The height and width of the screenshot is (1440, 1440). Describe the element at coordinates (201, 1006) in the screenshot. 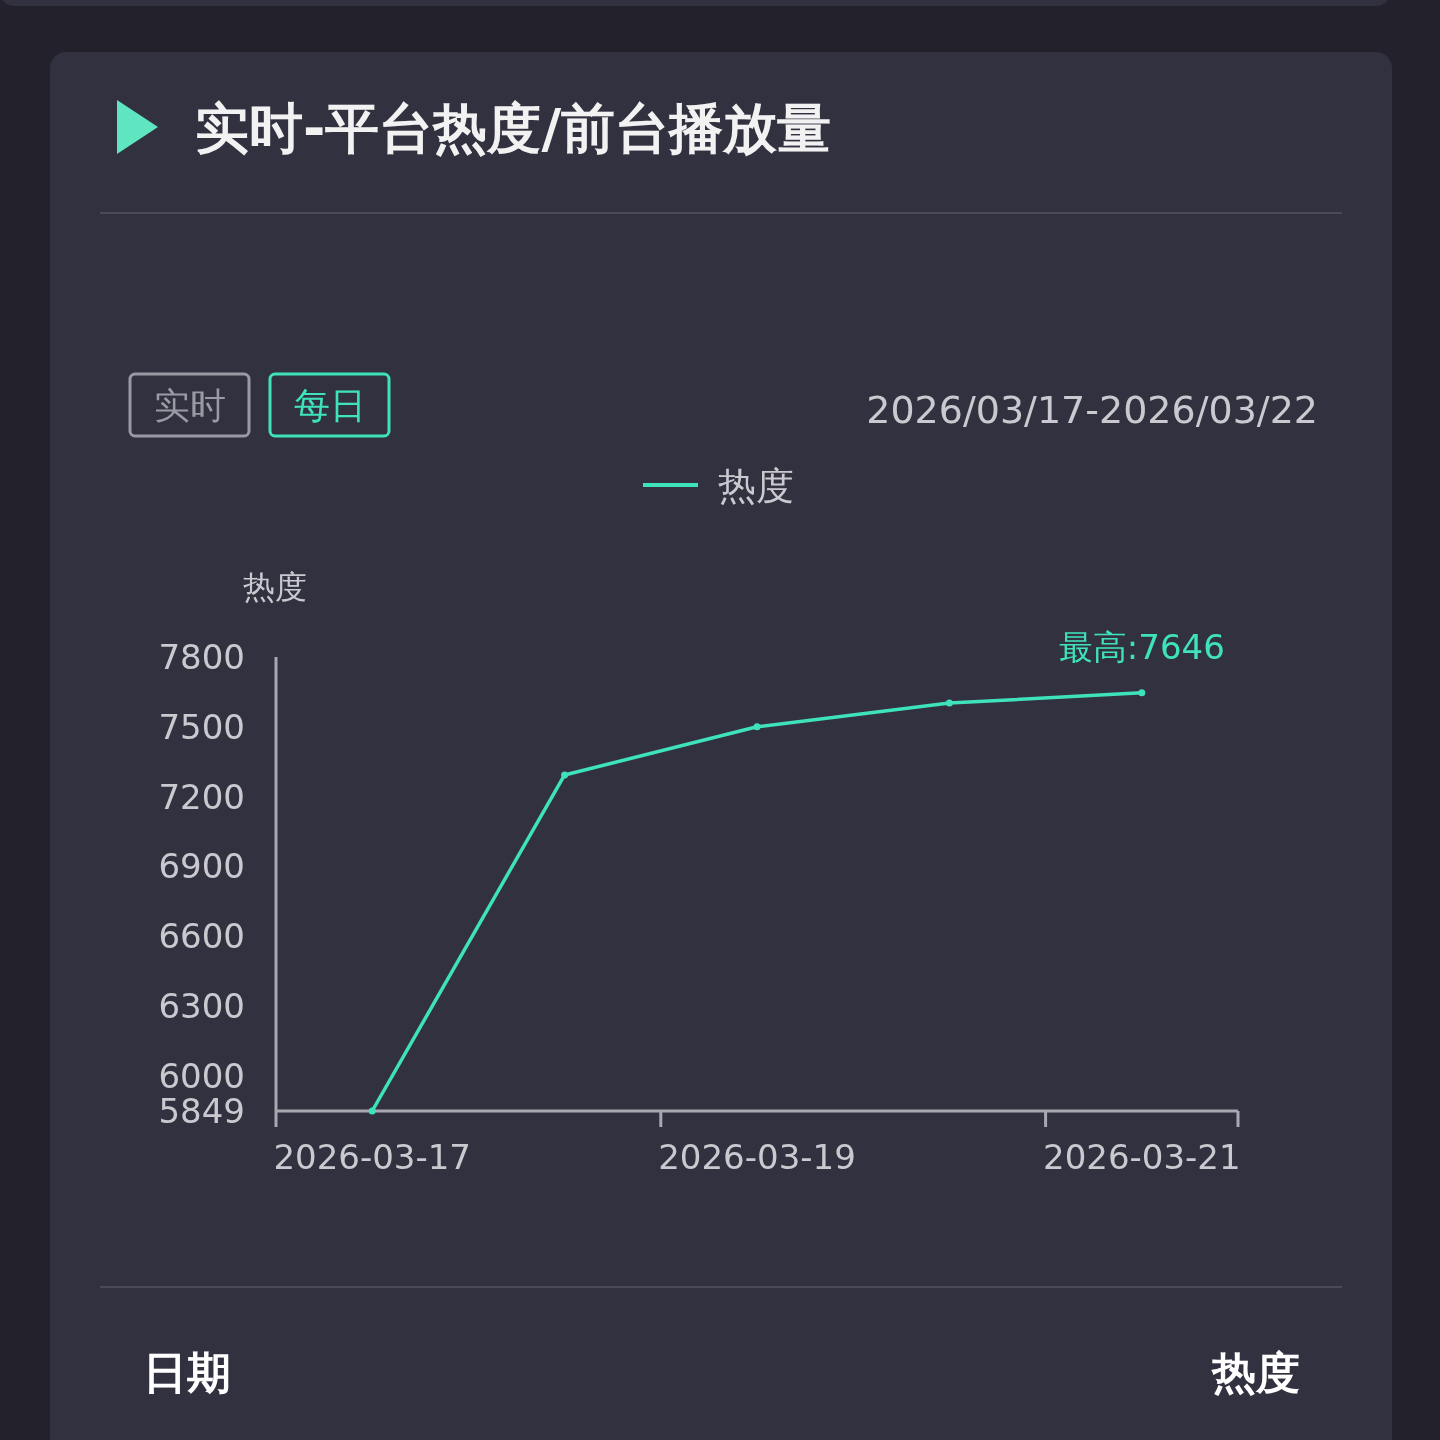

I see `y-tick-label: 6300` at that location.